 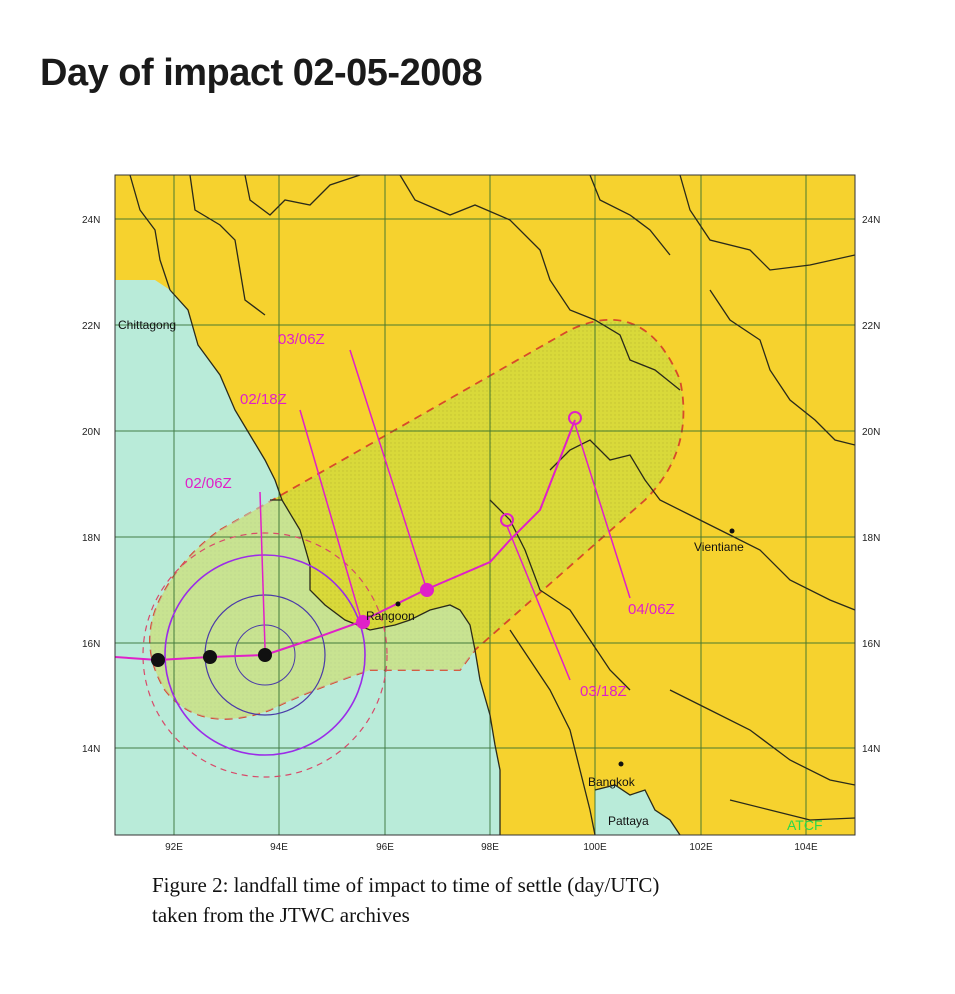 What do you see at coordinates (871, 644) in the screenshot?
I see `lat-label-right: 16N` at bounding box center [871, 644].